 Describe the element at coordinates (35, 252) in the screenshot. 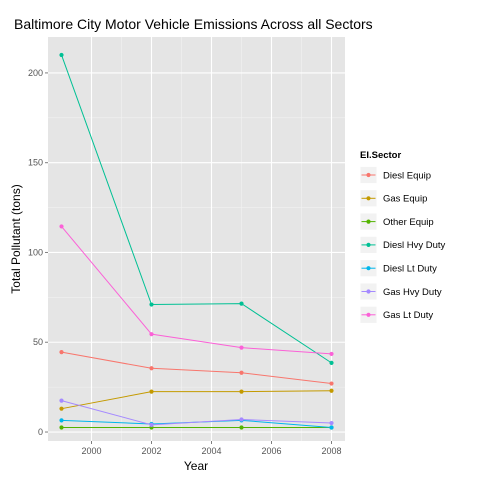

I see `y-tick-label: 100` at that location.